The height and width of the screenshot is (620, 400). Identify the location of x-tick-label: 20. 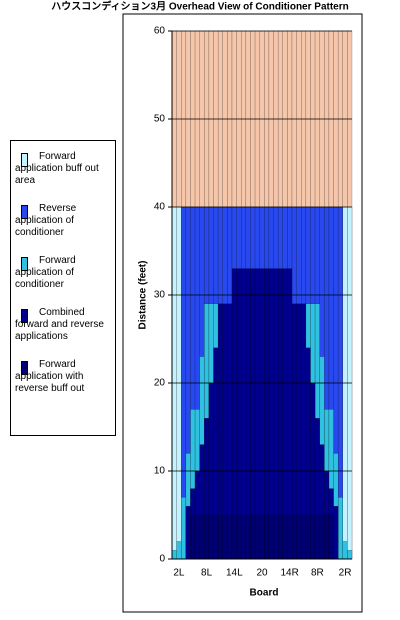
(262, 573).